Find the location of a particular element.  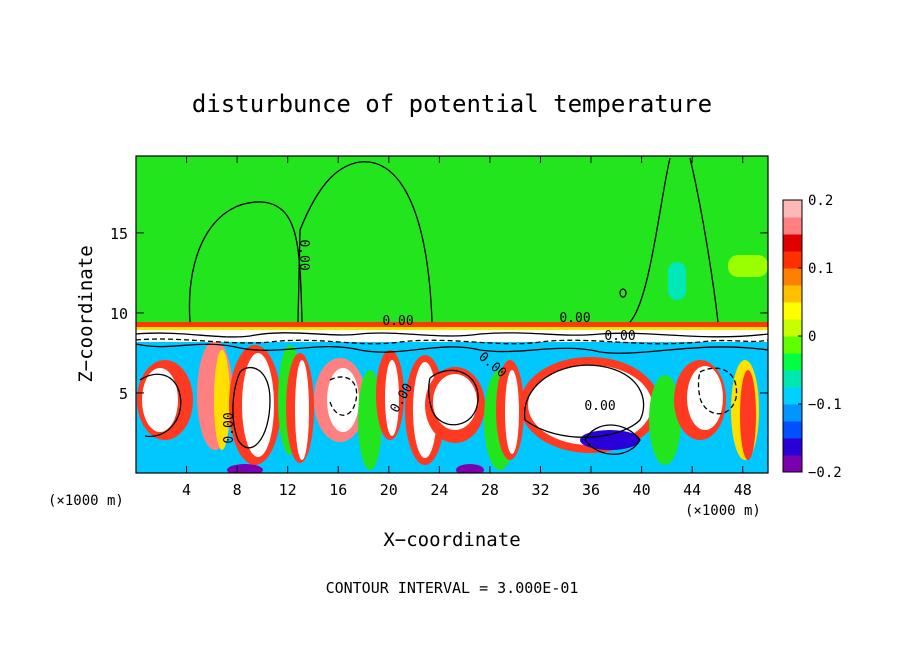

y-axis-label: Z−coordinate is located at coordinates (86, 313).